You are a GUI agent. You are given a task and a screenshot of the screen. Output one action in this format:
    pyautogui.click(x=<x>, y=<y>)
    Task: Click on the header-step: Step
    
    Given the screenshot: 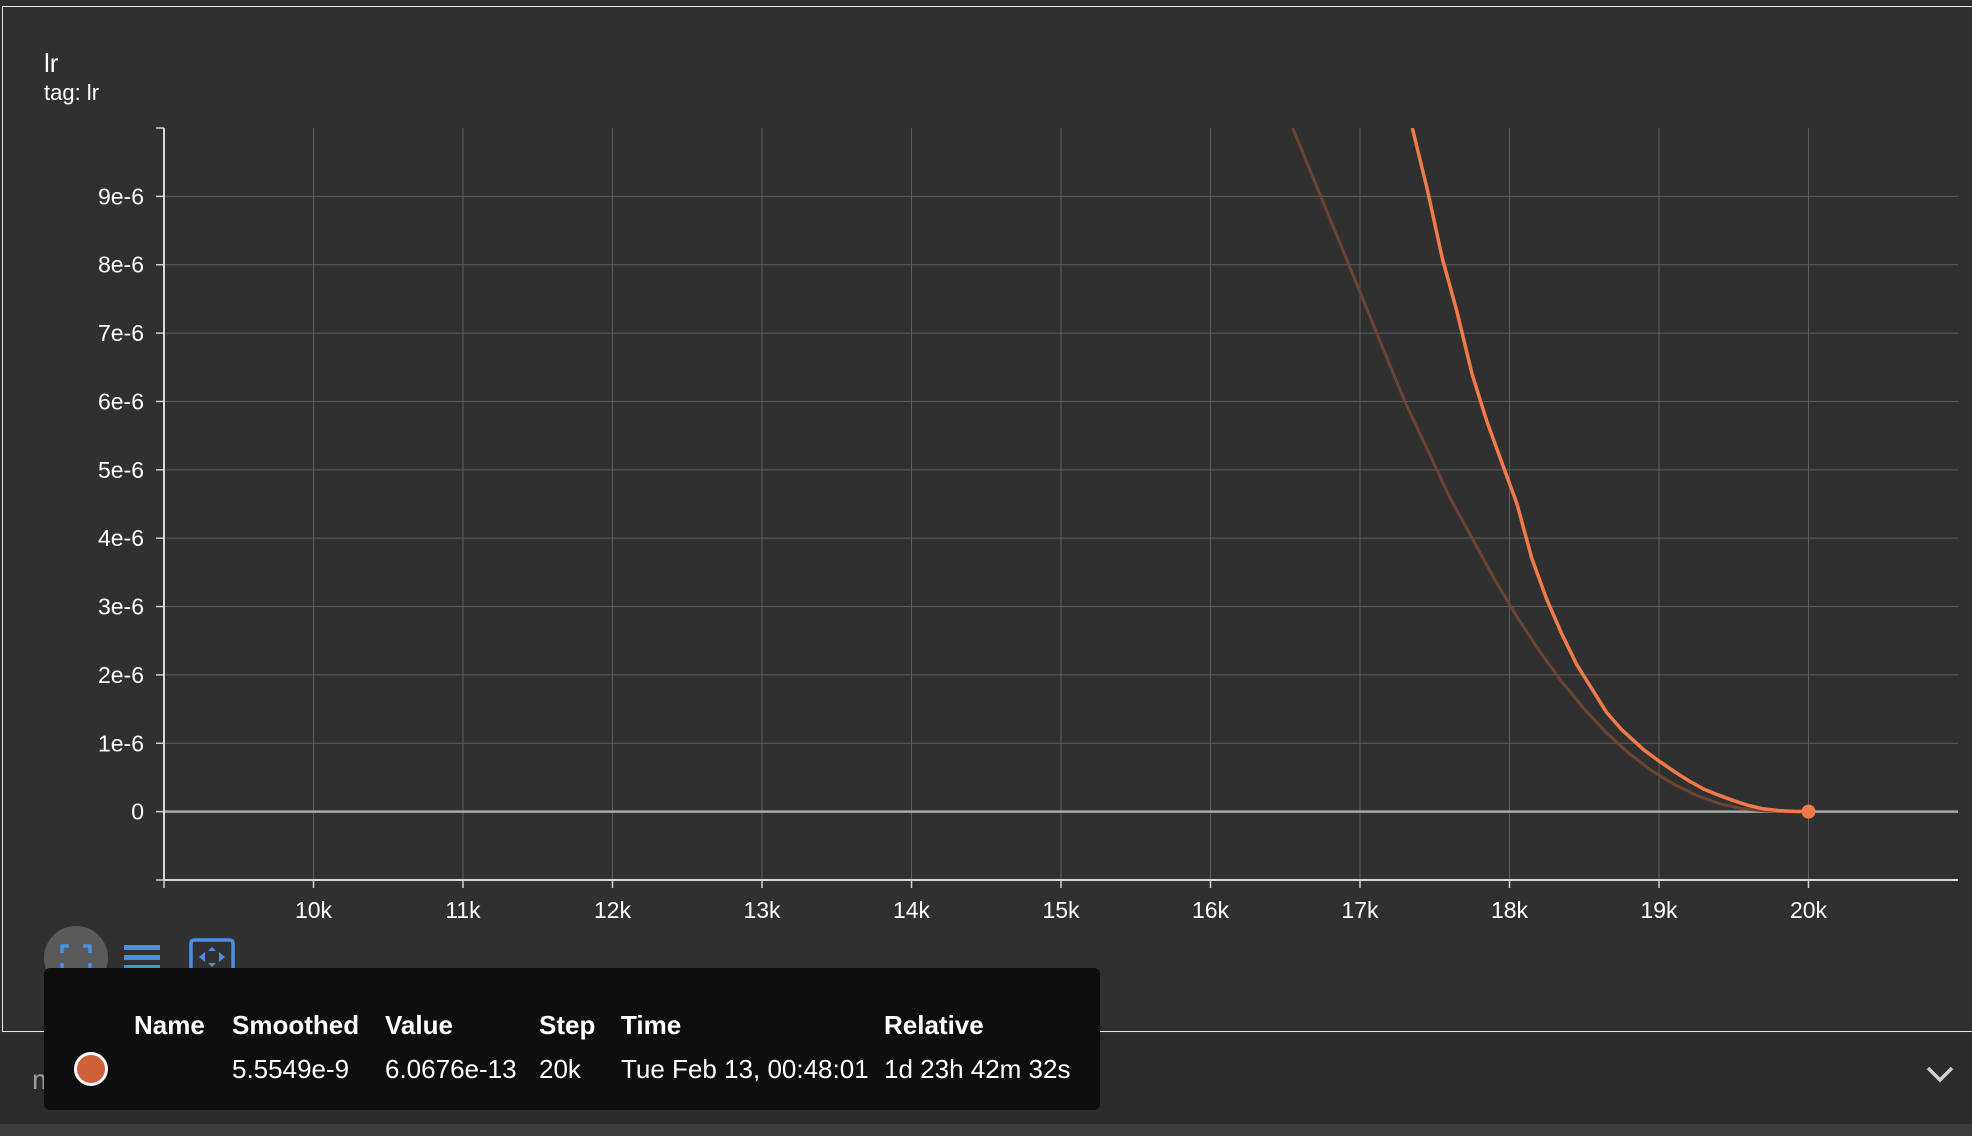 What is the action you would take?
    pyautogui.click(x=567, y=1025)
    